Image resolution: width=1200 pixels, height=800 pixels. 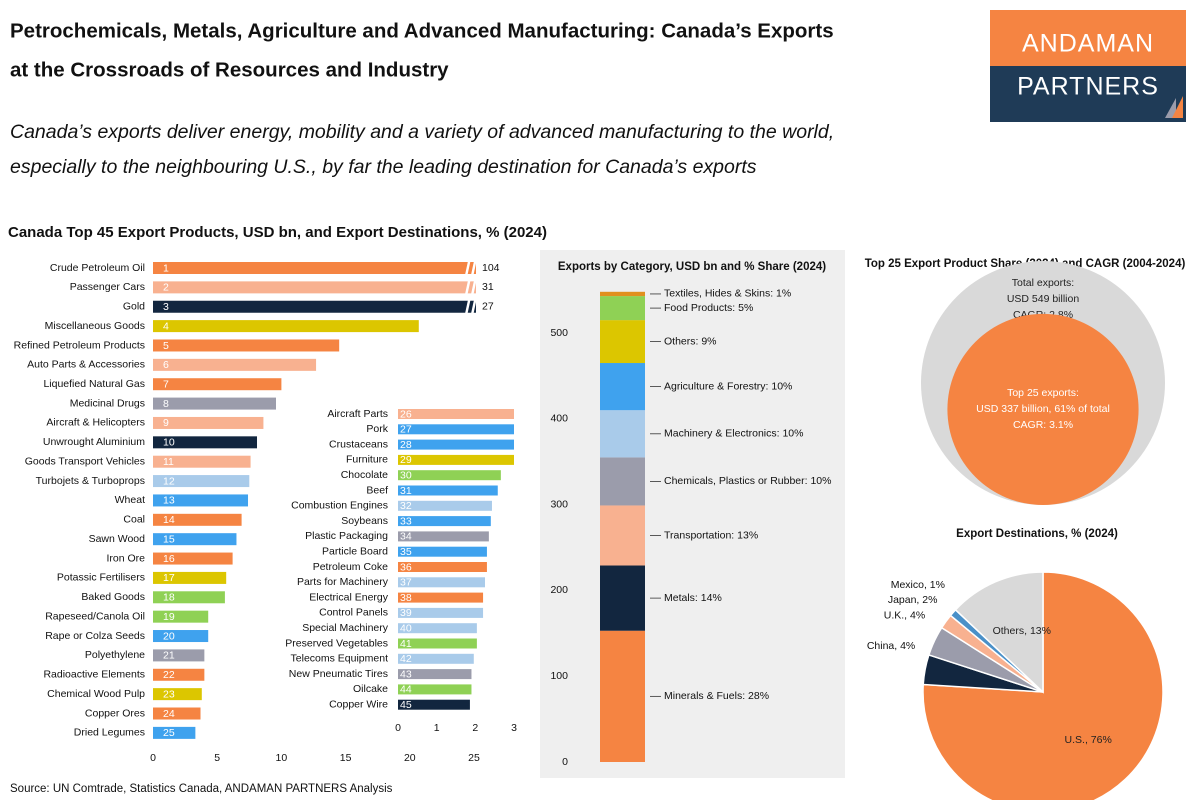 I want to click on y-tick-label: 300, so click(x=559, y=504).